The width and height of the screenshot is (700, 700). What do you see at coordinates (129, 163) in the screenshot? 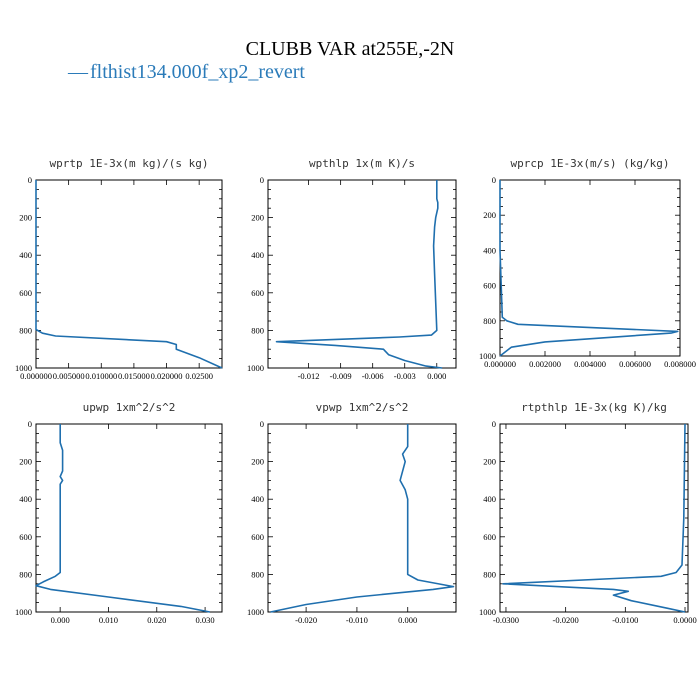
I see `panel-title: wprtp 1E-3x(m kg)/(s kg)` at bounding box center [129, 163].